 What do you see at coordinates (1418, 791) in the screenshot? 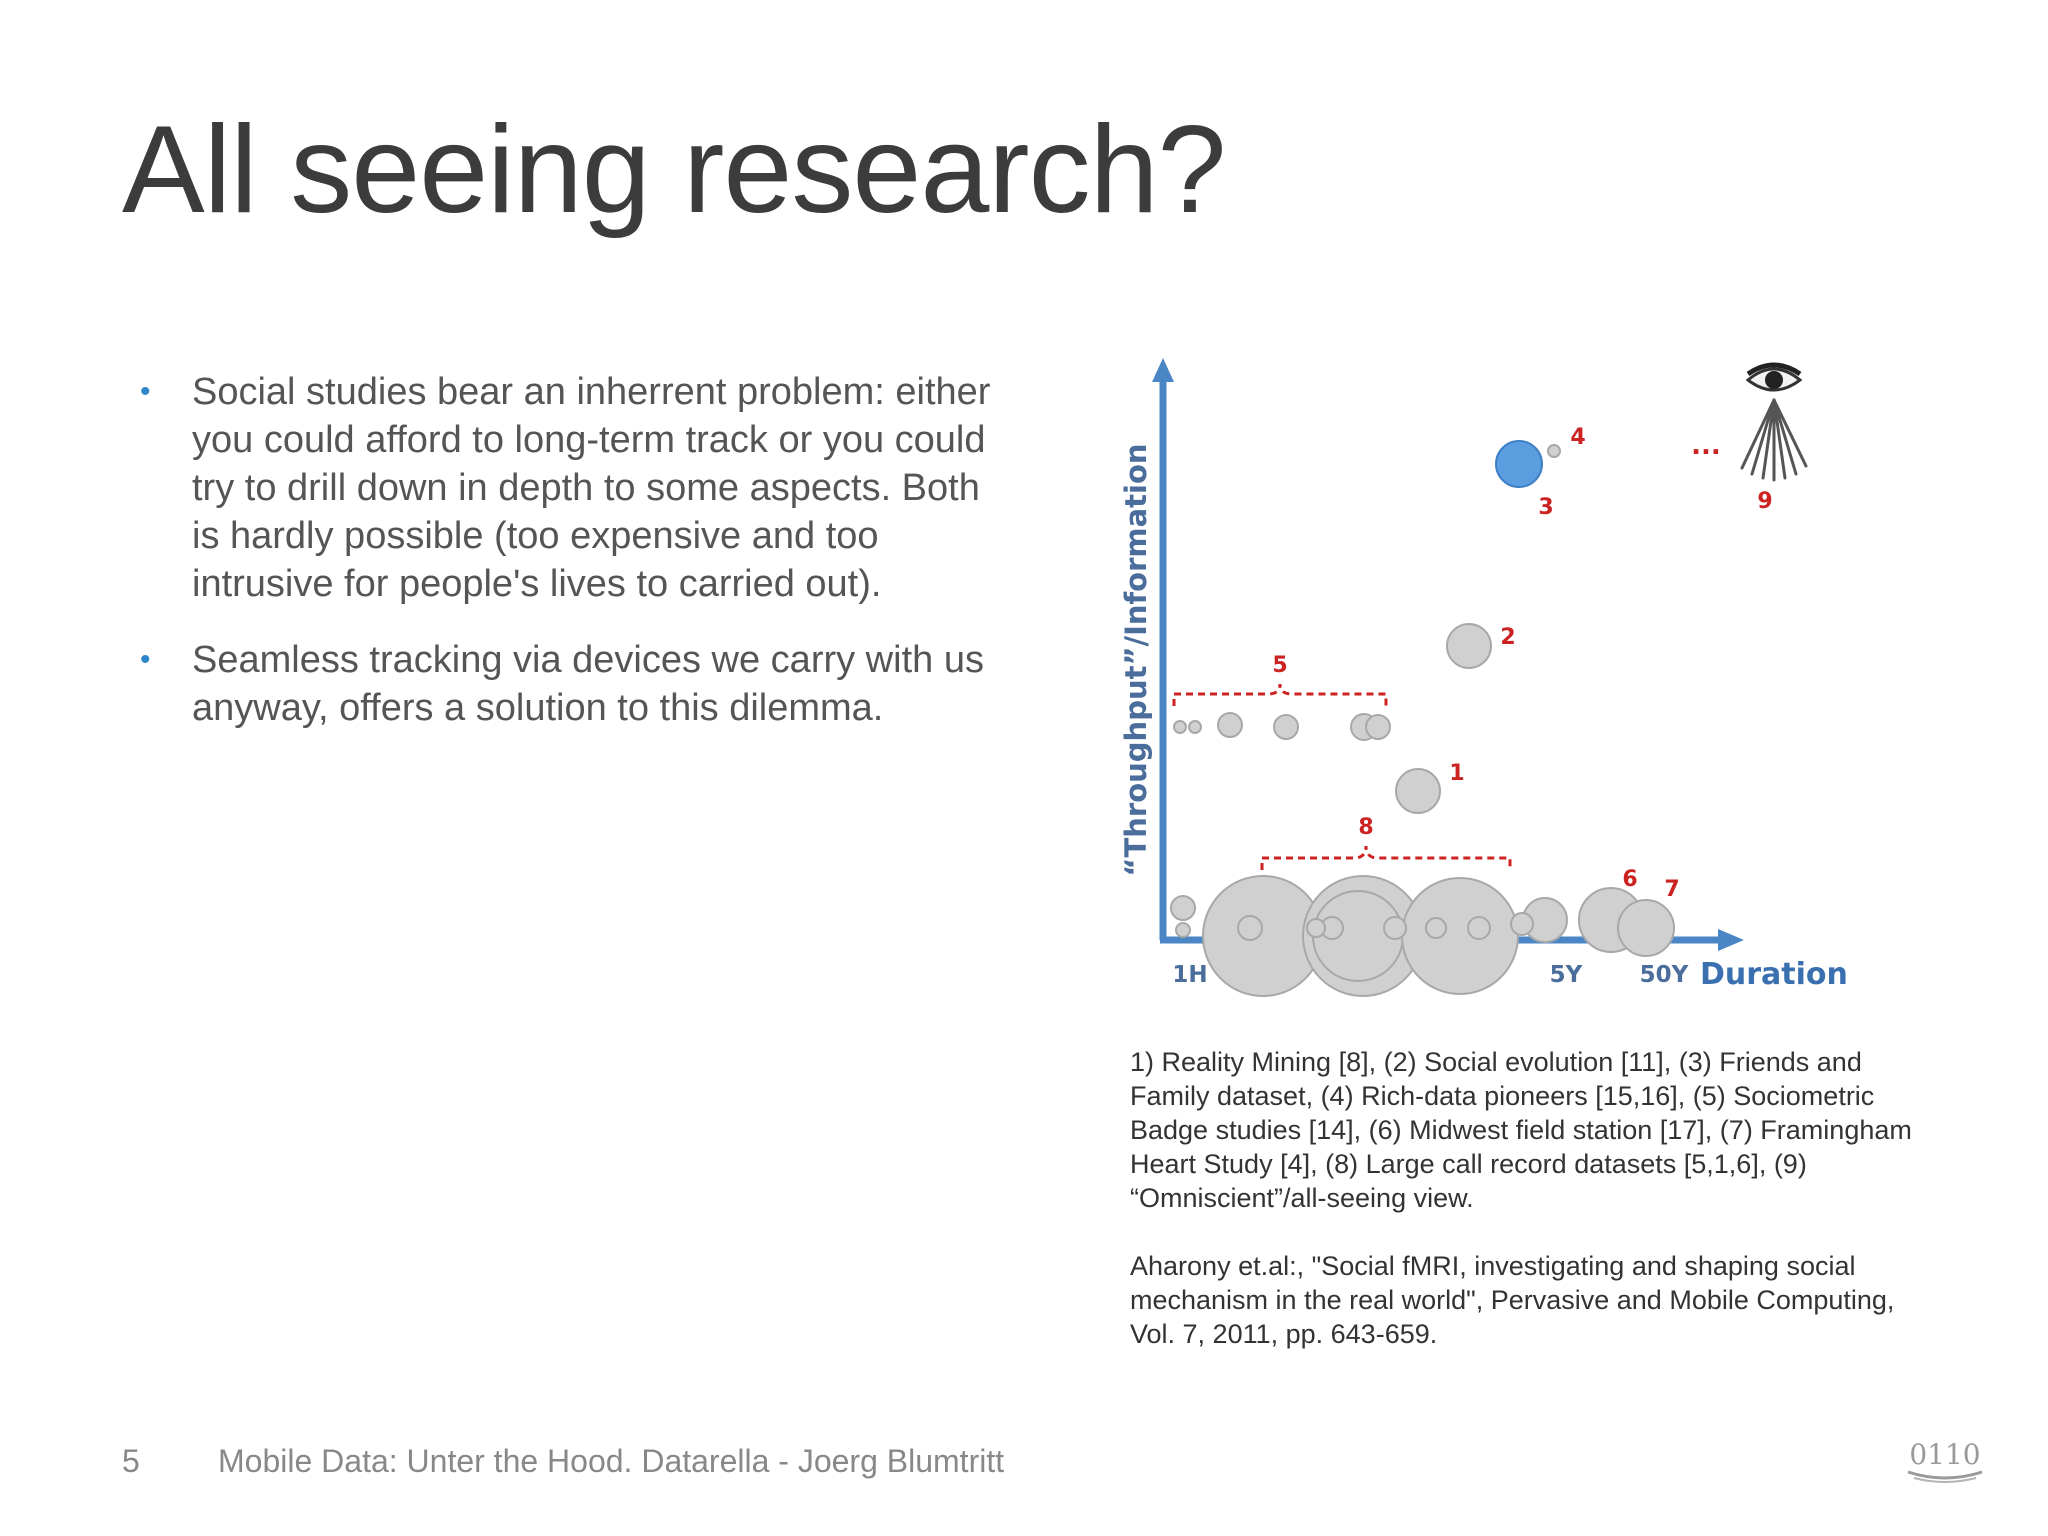
I see `bubble-reality-mining` at bounding box center [1418, 791].